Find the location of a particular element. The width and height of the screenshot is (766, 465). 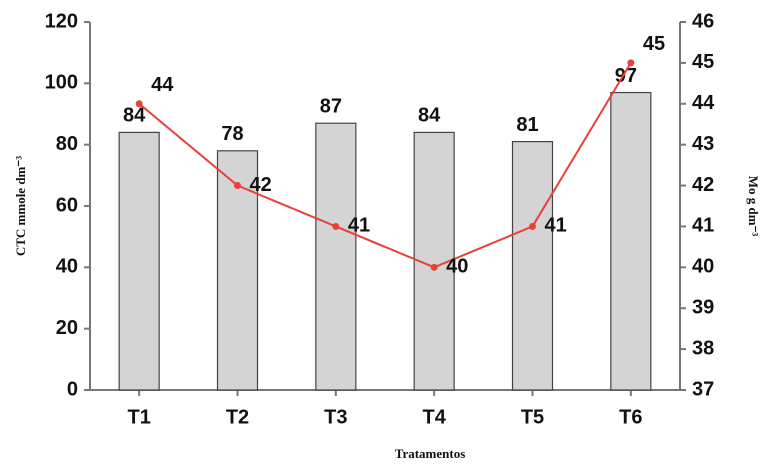

y-tick-label: 40 is located at coordinates (67, 267).